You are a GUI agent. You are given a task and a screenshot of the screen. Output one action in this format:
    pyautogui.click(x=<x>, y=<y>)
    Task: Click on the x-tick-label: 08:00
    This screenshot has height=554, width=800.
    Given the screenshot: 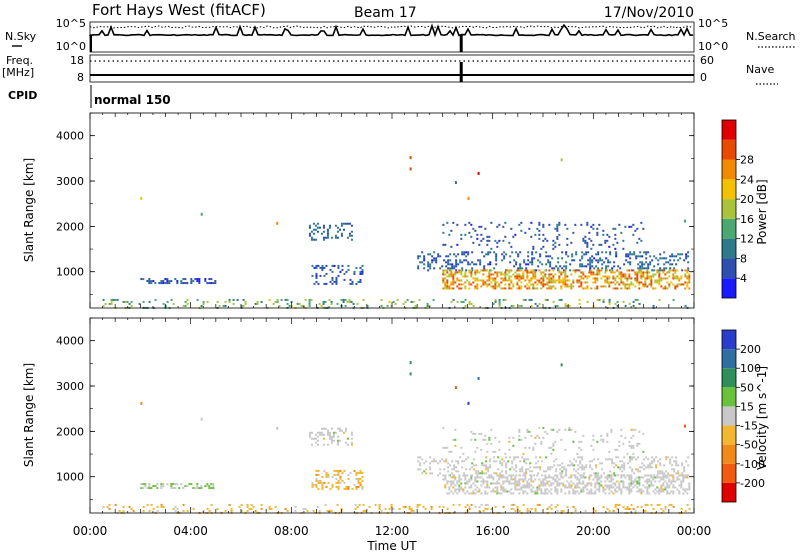 What is the action you would take?
    pyautogui.click(x=291, y=531)
    